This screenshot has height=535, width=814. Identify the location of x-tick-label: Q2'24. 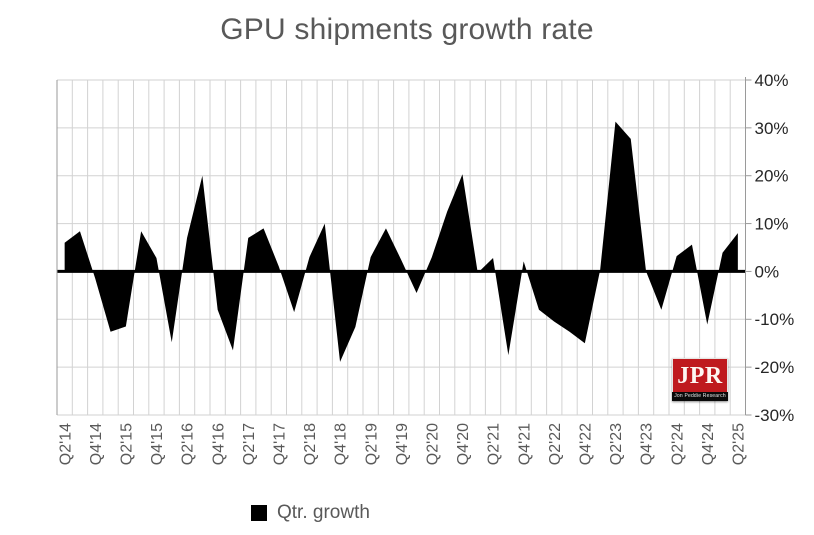
(677, 444).